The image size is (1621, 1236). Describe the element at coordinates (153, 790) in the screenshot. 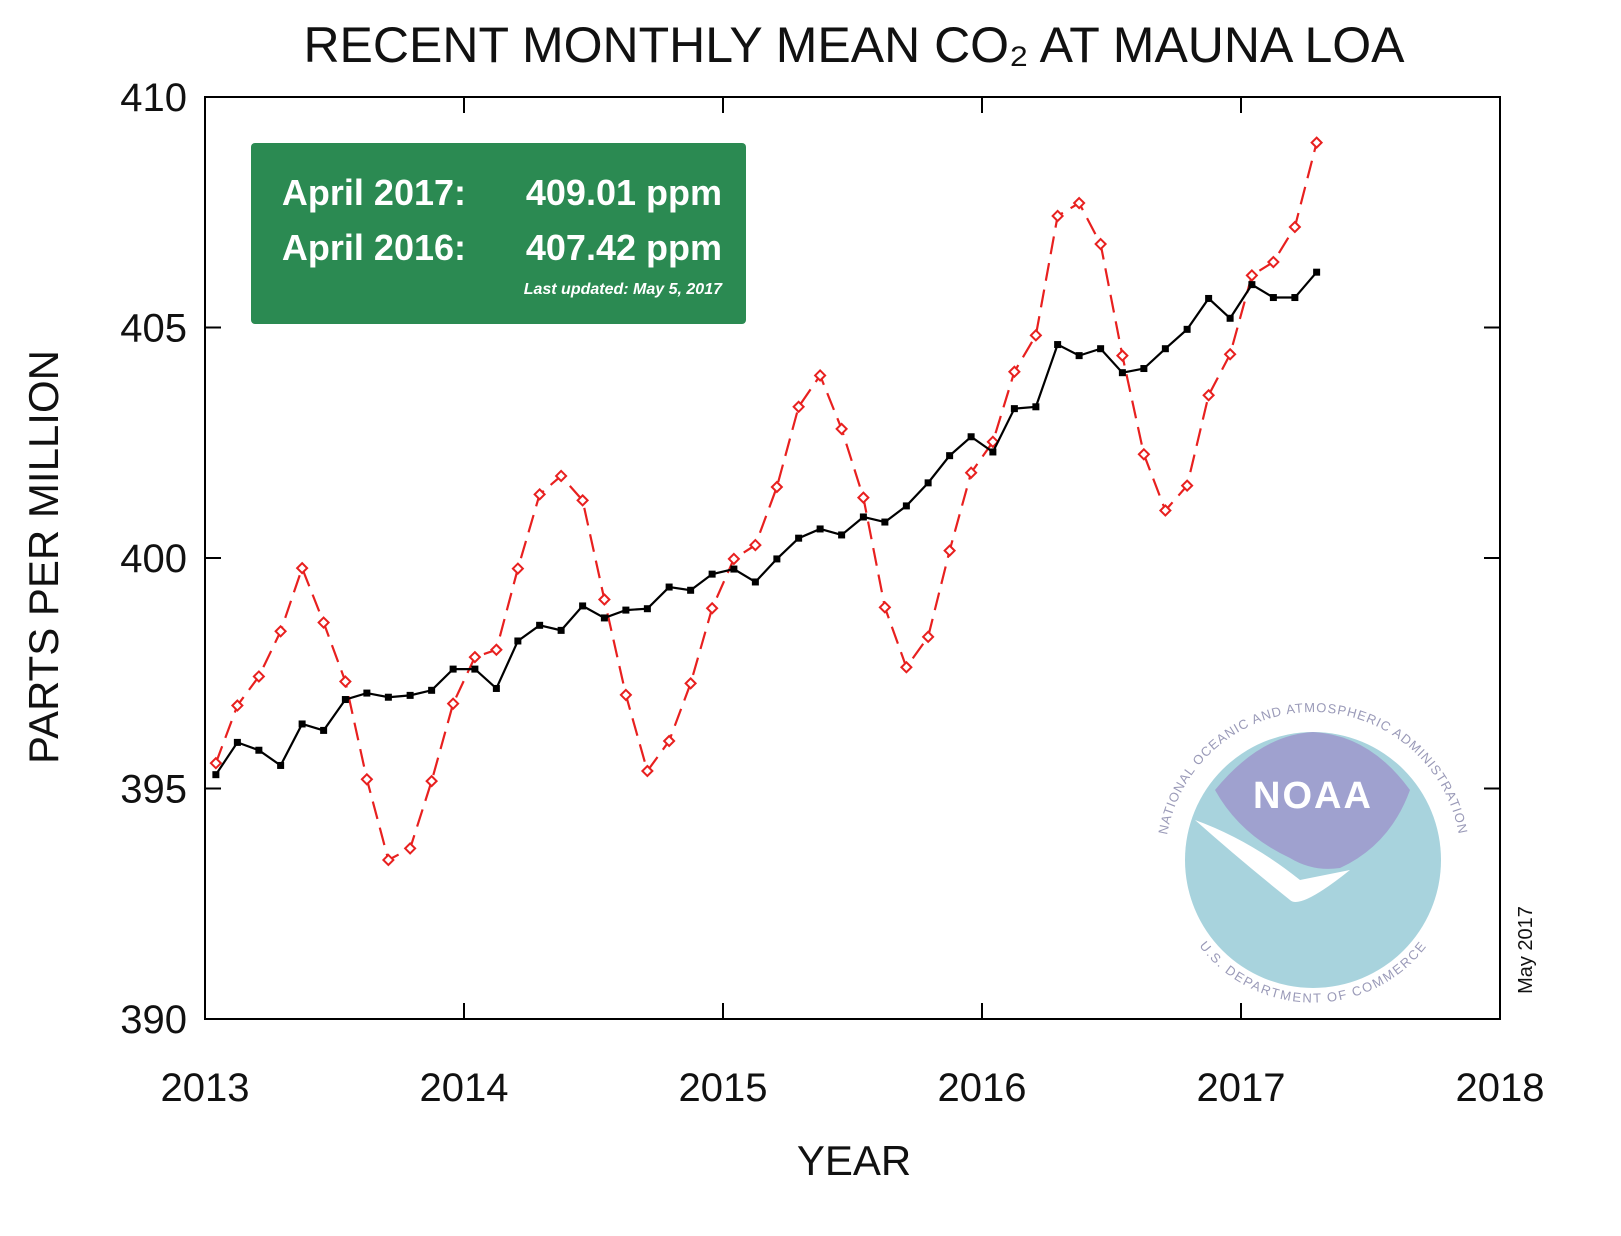

I see `y-tick-label: 395` at that location.